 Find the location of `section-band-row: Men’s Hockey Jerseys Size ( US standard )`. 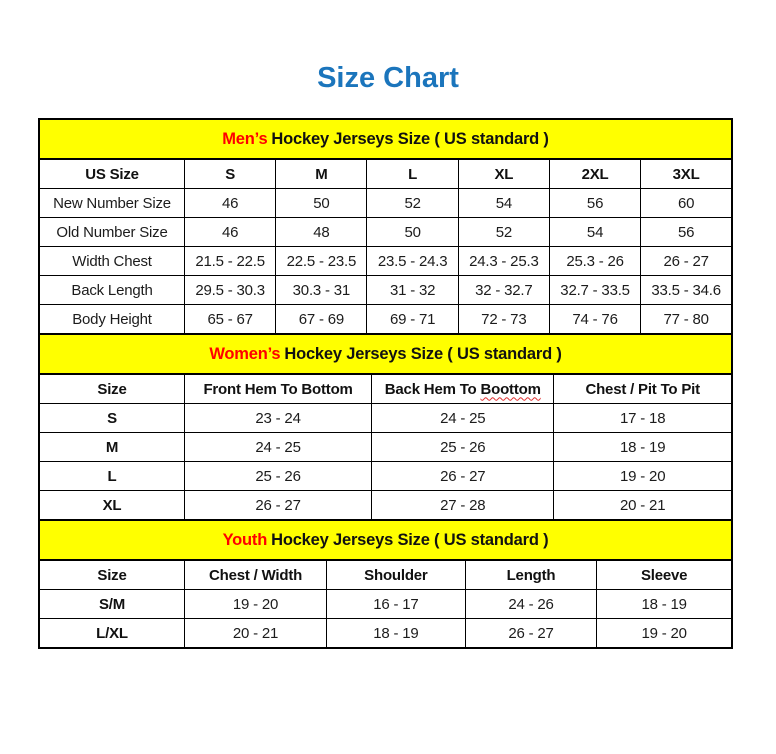

section-band-row: Men’s Hockey Jerseys Size ( US standard ) is located at coordinates (385, 139).